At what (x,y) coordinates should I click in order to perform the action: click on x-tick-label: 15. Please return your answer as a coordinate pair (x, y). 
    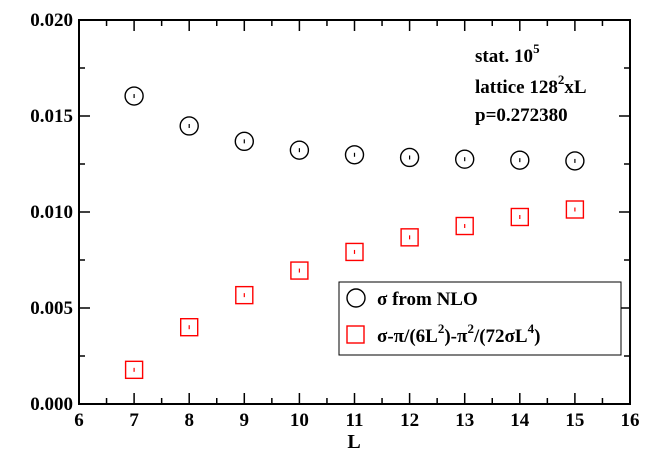
    Looking at the image, I should click on (574, 420).